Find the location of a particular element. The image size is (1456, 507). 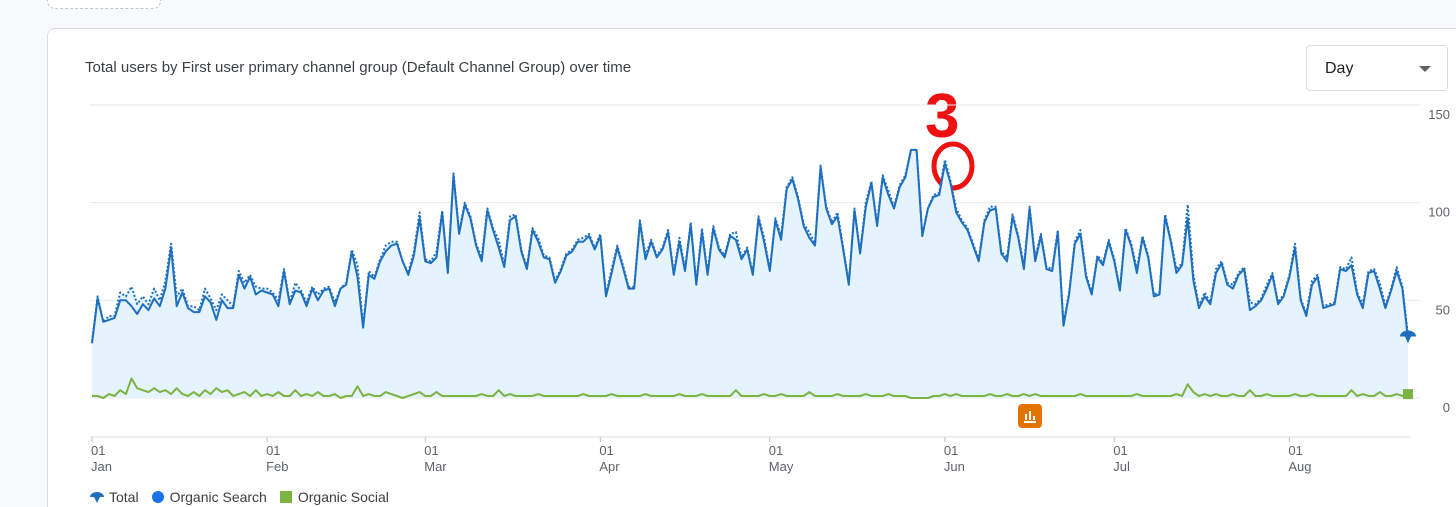

dropdown-arrow is located at coordinates (1425, 69).